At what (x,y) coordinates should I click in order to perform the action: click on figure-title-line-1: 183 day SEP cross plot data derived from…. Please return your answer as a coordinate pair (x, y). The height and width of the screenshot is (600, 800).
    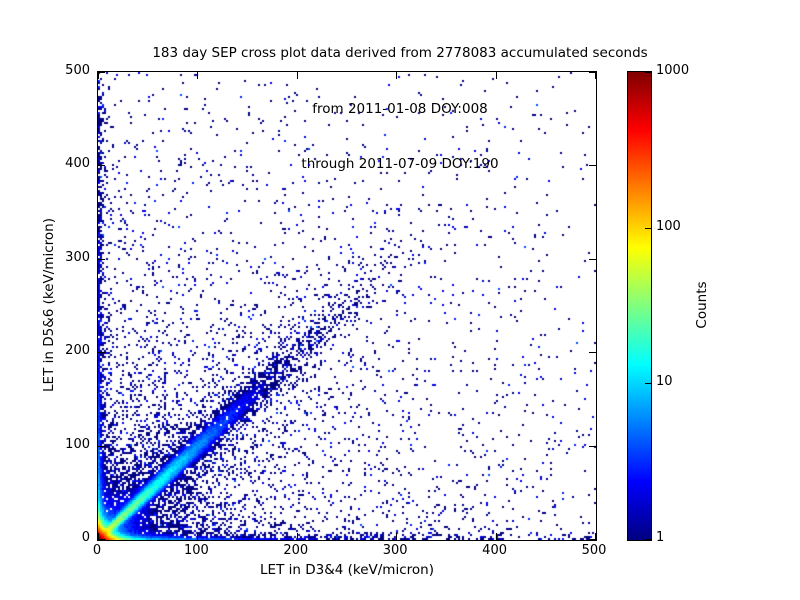
    Looking at the image, I should click on (400, 53).